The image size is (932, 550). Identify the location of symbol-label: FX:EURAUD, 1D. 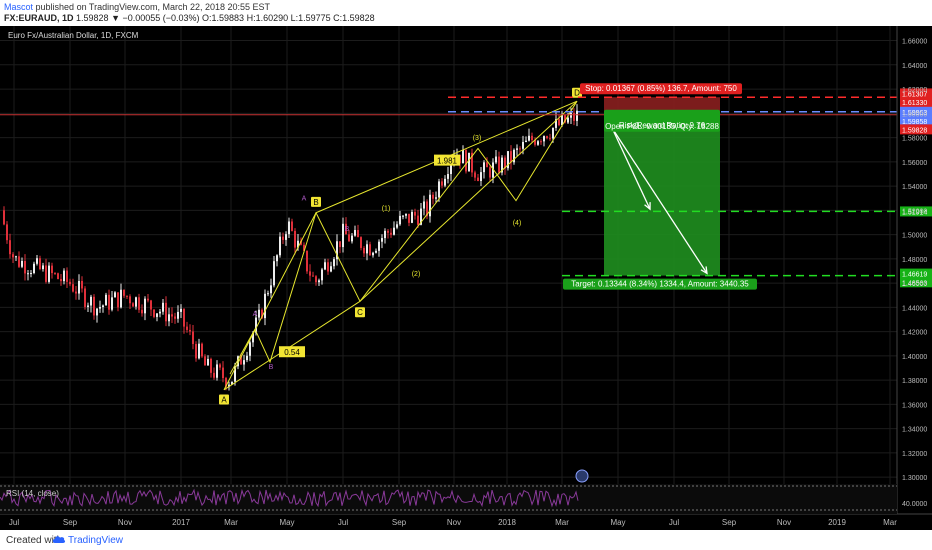
(39, 18).